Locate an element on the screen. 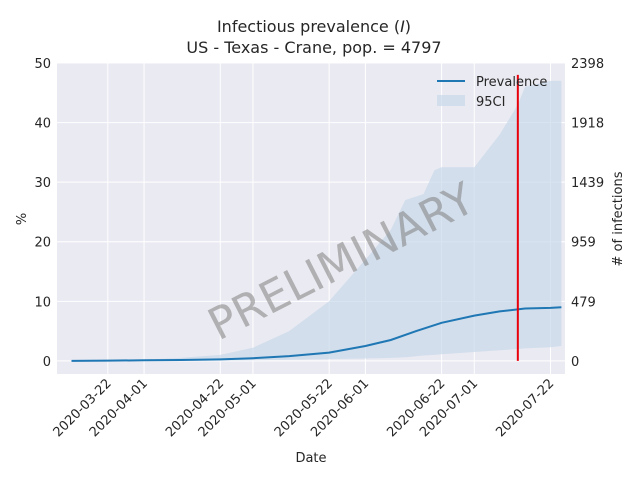 Image resolution: width=640 pixels, height=480 pixels. y-tick-label: 0 is located at coordinates (47, 362).